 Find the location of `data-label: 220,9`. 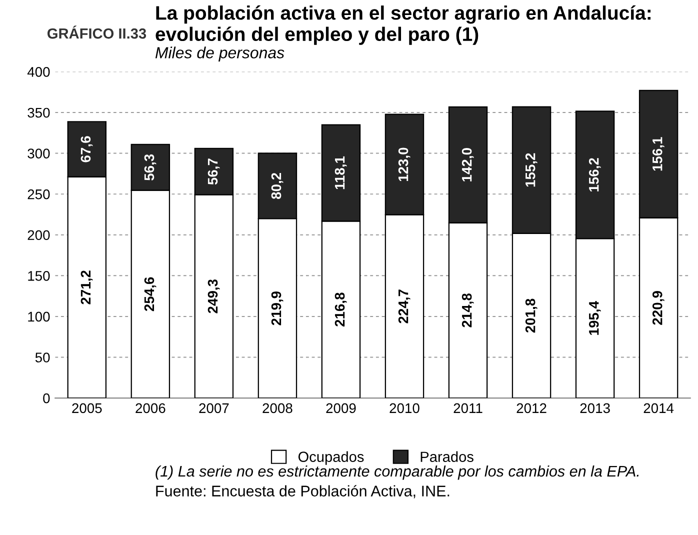

data-label: 220,9 is located at coordinates (658, 308).